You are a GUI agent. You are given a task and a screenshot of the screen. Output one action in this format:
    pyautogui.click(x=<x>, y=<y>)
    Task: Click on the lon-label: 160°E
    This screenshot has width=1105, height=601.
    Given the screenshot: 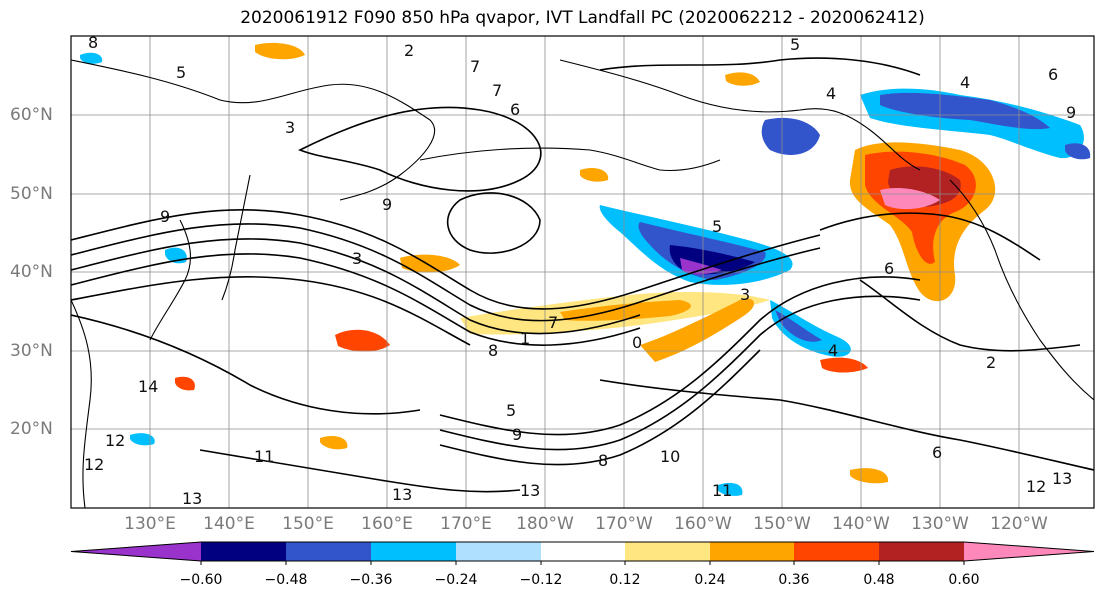 What is the action you would take?
    pyautogui.click(x=387, y=524)
    